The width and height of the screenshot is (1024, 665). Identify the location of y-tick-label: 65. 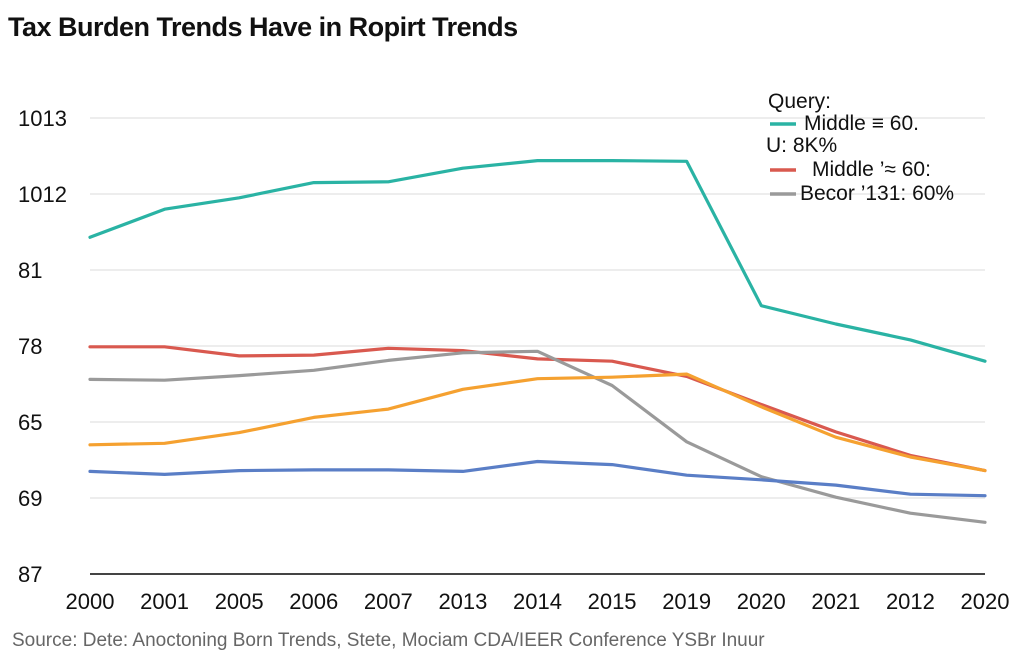
(30, 422).